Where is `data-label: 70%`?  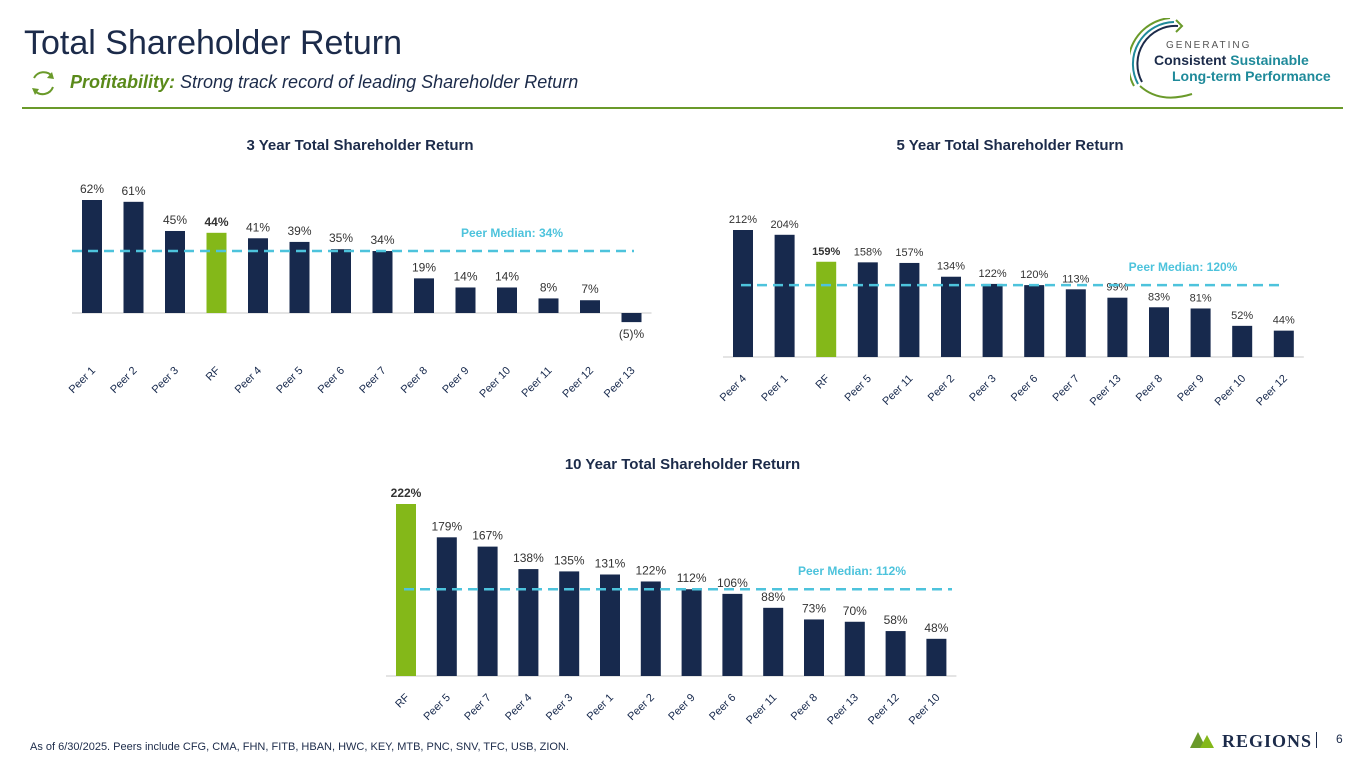 data-label: 70% is located at coordinates (855, 611).